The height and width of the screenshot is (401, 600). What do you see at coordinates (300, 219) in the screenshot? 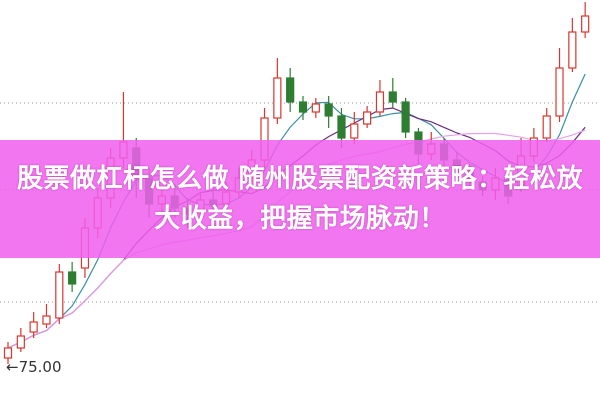
I see `headline-line-2: 大收益，把握市场脉动！` at bounding box center [300, 219].